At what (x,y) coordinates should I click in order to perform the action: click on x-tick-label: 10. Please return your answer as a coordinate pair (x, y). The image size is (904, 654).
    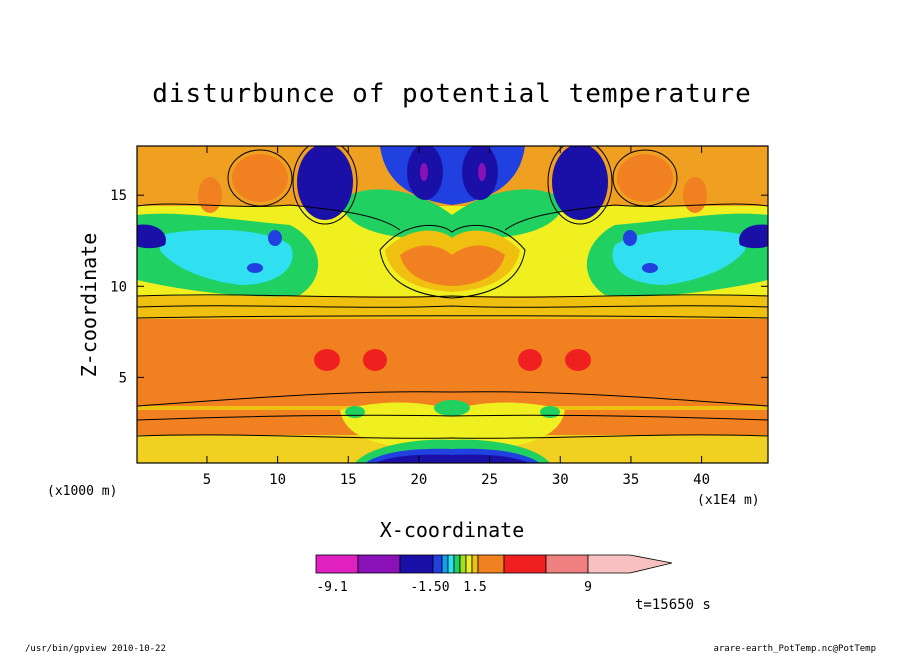
    Looking at the image, I should click on (277, 480).